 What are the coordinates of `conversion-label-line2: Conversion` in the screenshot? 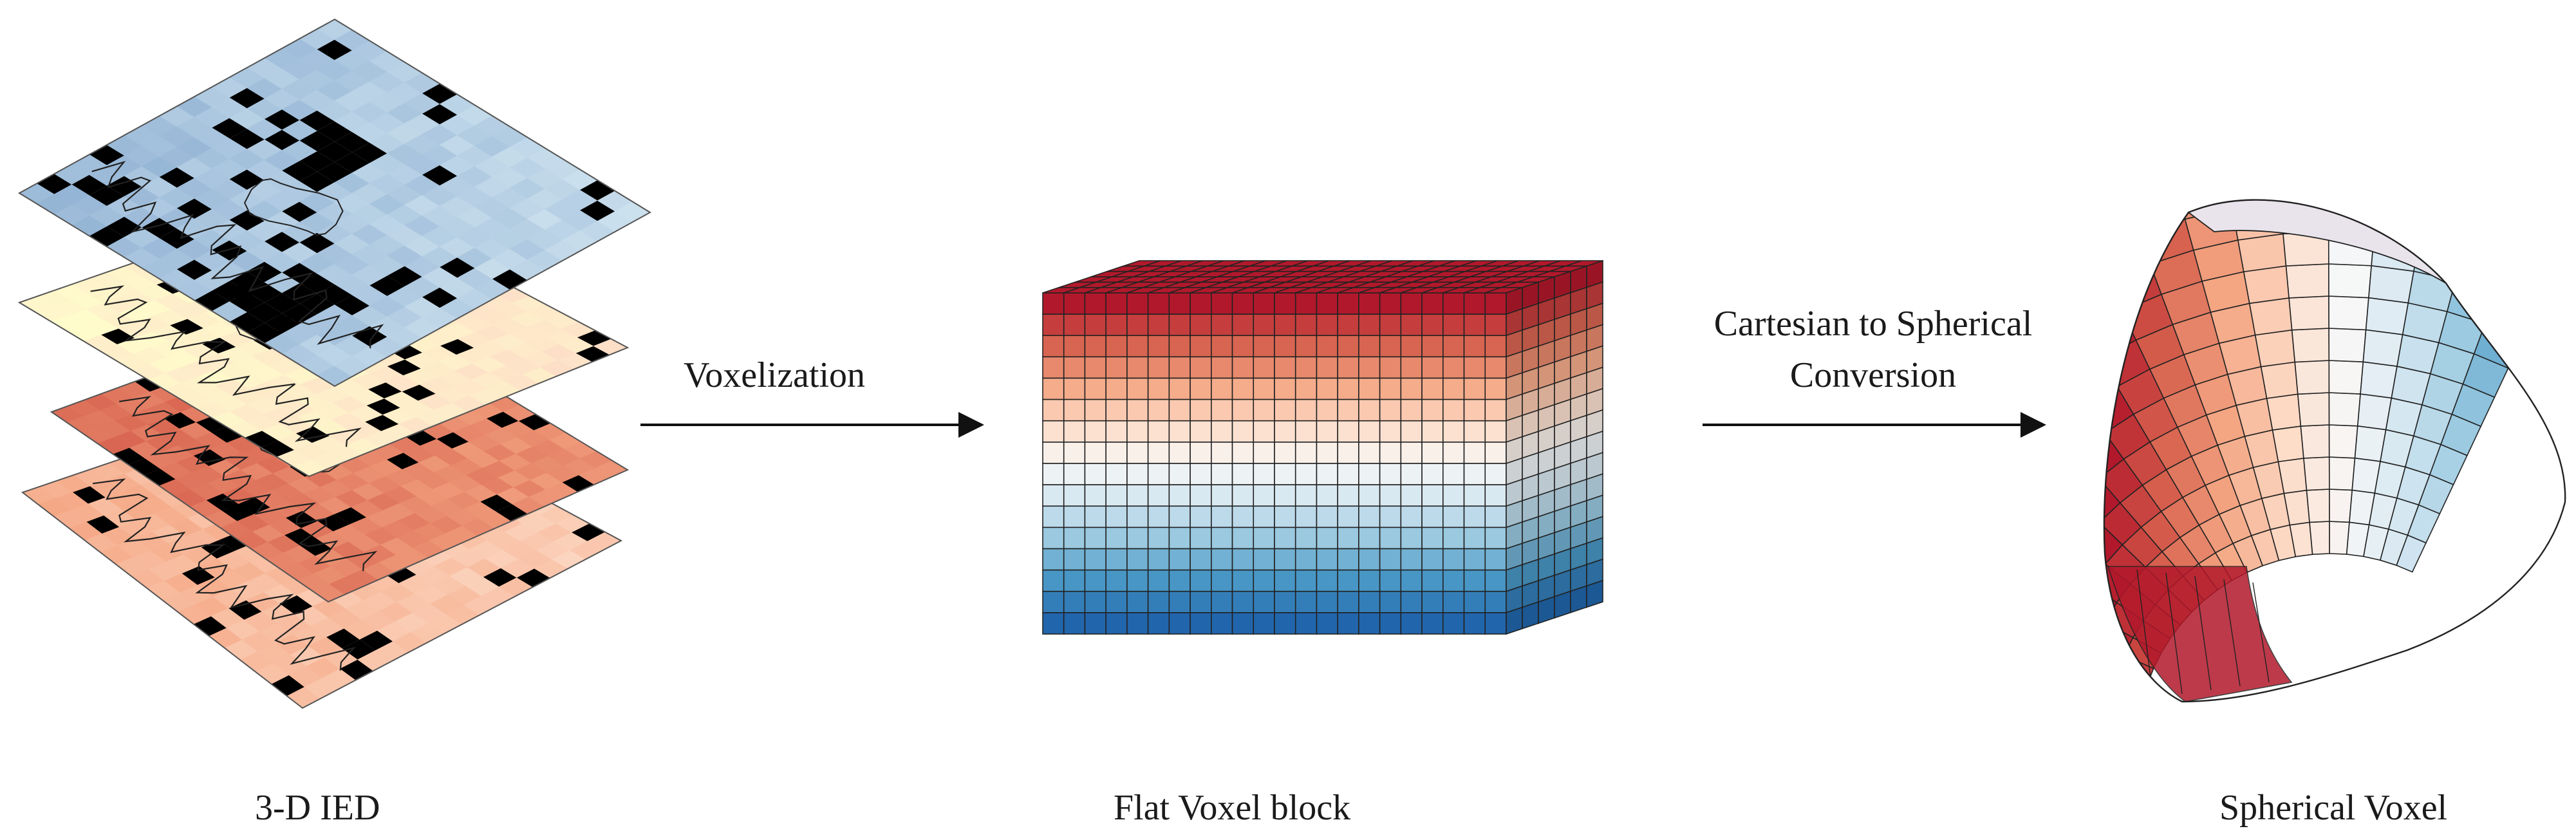 It's located at (1873, 375).